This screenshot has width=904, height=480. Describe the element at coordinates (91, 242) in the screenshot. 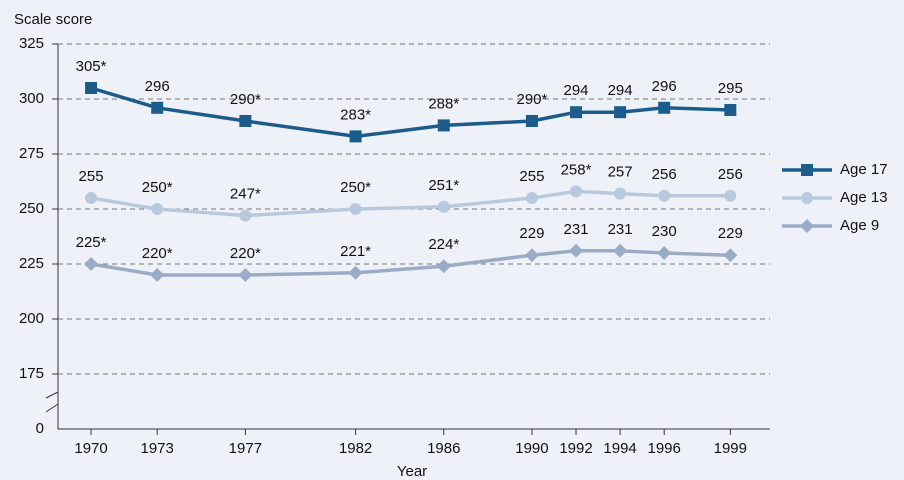

I see `data-label: 225*` at that location.